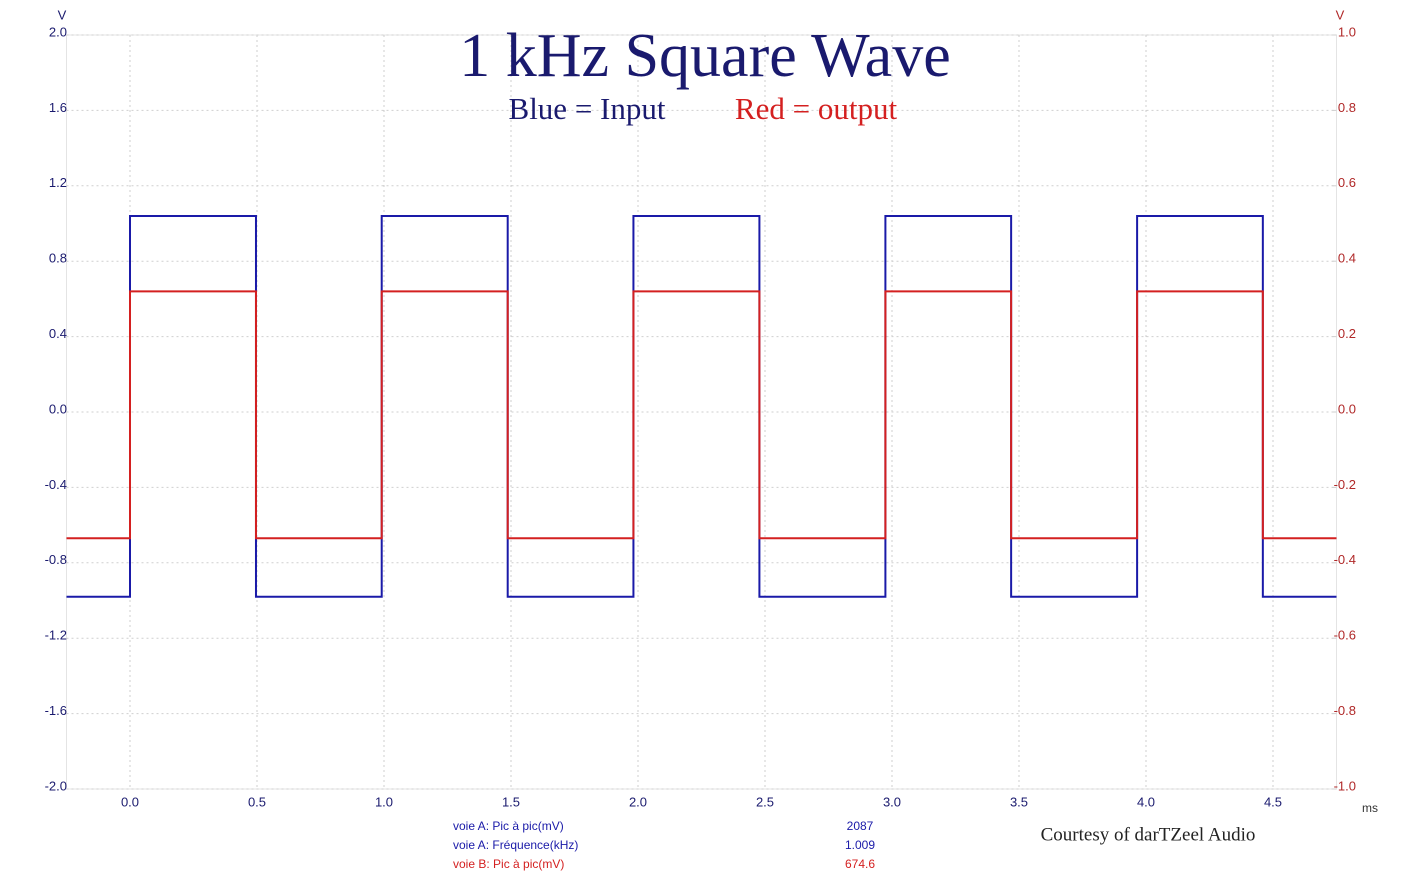 The image size is (1410, 873). Describe the element at coordinates (508, 826) in the screenshot. I see `measurement-label: voie A: Pic à pic(mV)` at that location.